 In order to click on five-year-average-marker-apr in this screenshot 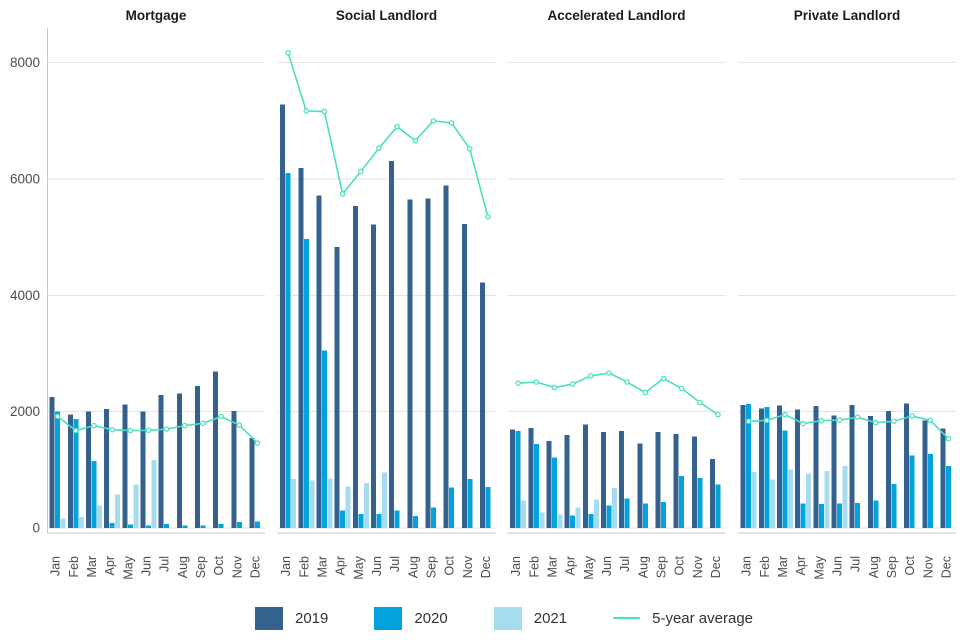, I will do `click(803, 423)`.